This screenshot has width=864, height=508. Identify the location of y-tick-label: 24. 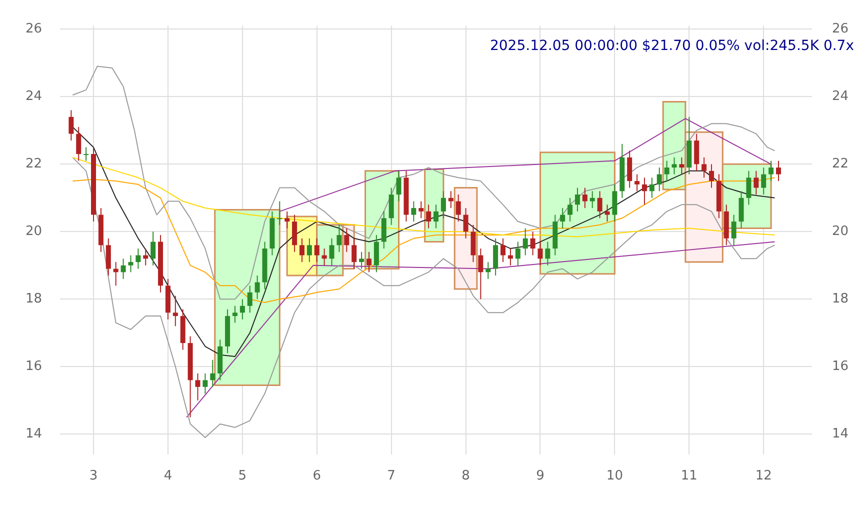
(33, 96).